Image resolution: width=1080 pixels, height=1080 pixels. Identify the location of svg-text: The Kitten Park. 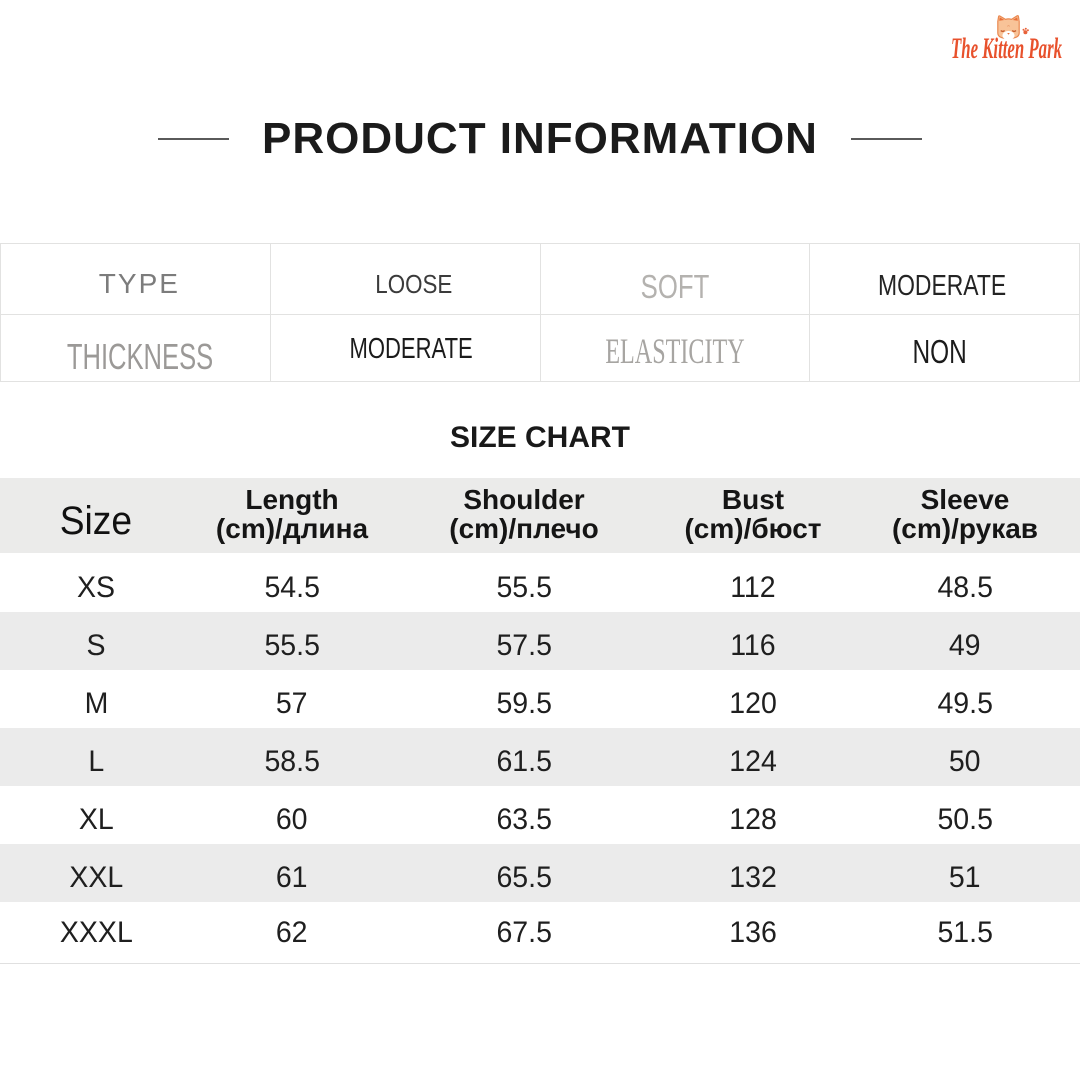
(1006, 48).